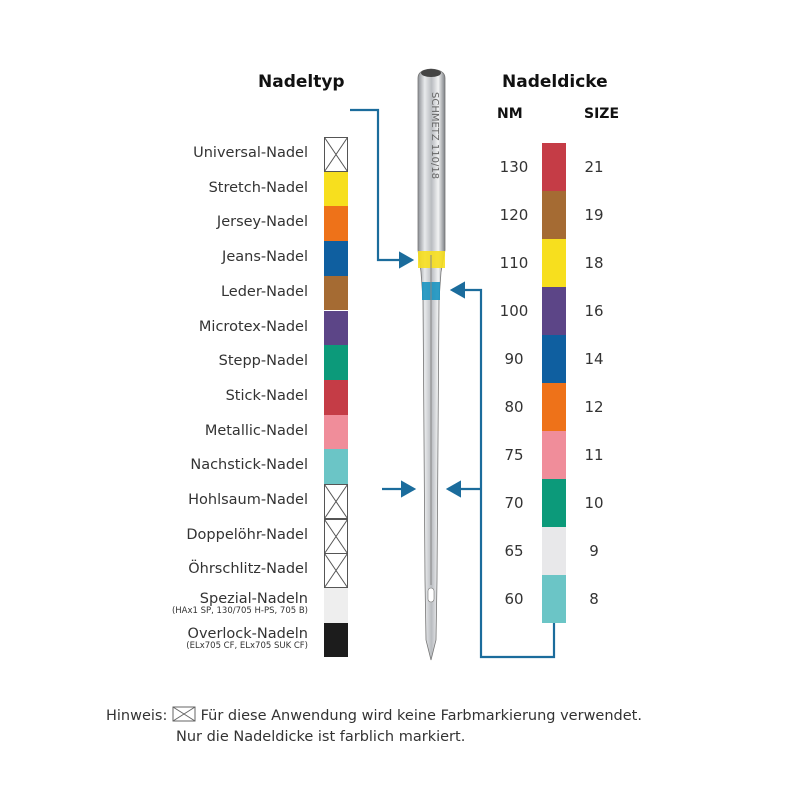  What do you see at coordinates (594, 503) in the screenshot?
I see `size-value: 10` at bounding box center [594, 503].